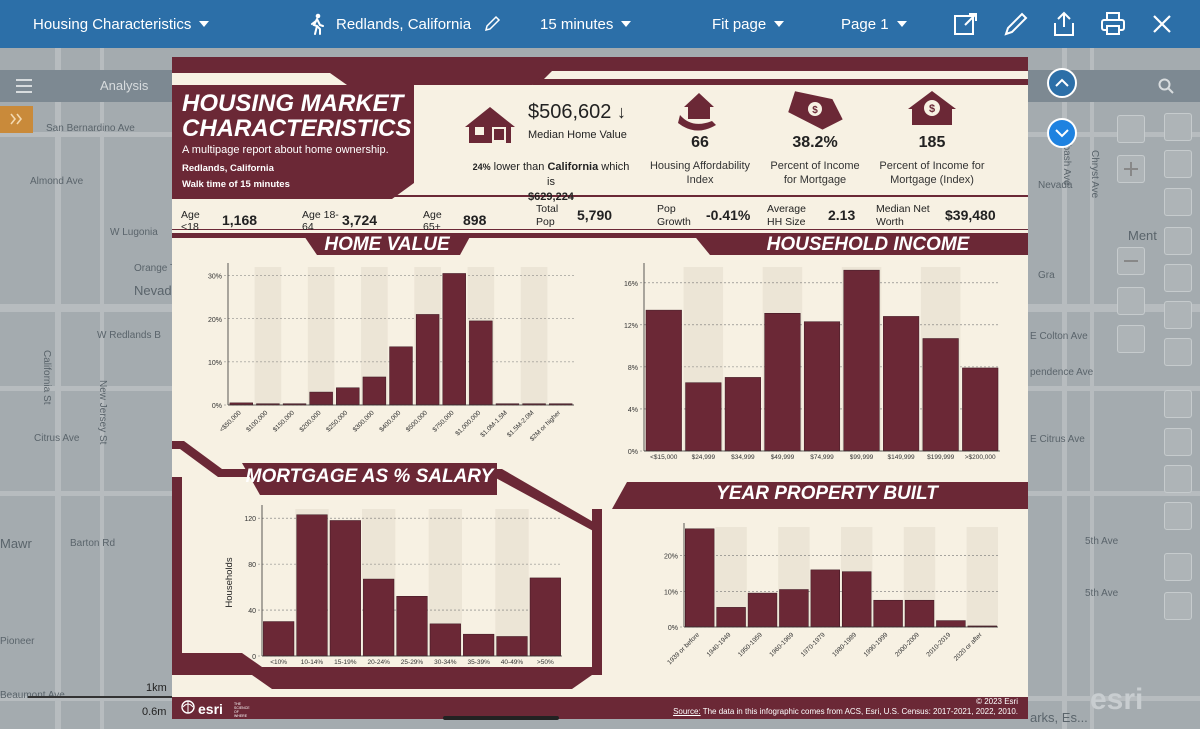 This screenshot has width=1200, height=729. I want to click on income-mortgage-index-value: 185, so click(932, 142).